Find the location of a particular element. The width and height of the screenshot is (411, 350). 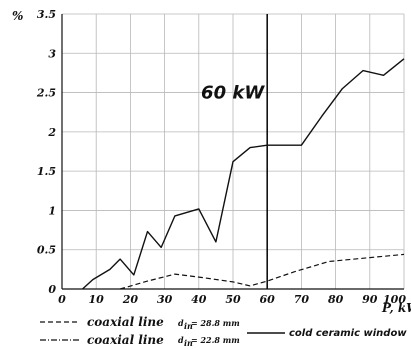

y-tick-label: 1 is located at coordinates (52, 210).